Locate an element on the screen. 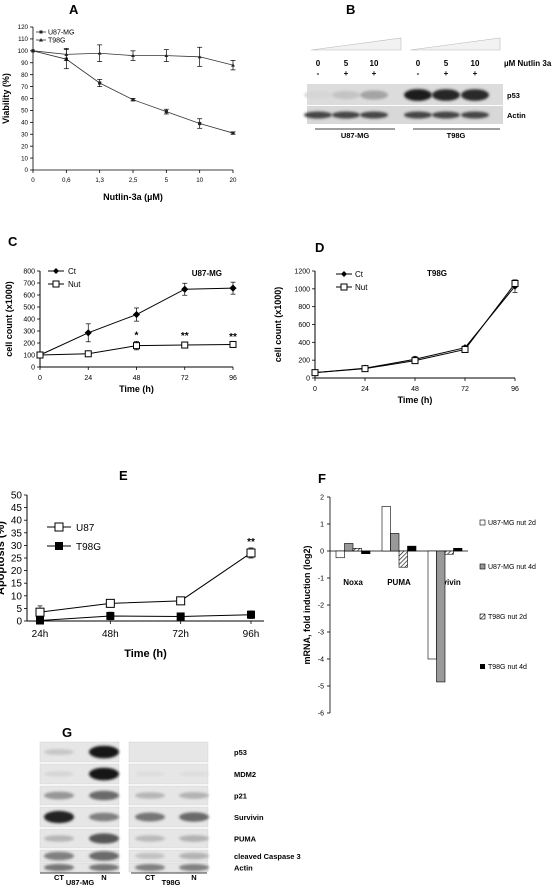 The image size is (555, 892). y-tick-label: 1200 is located at coordinates (302, 271).